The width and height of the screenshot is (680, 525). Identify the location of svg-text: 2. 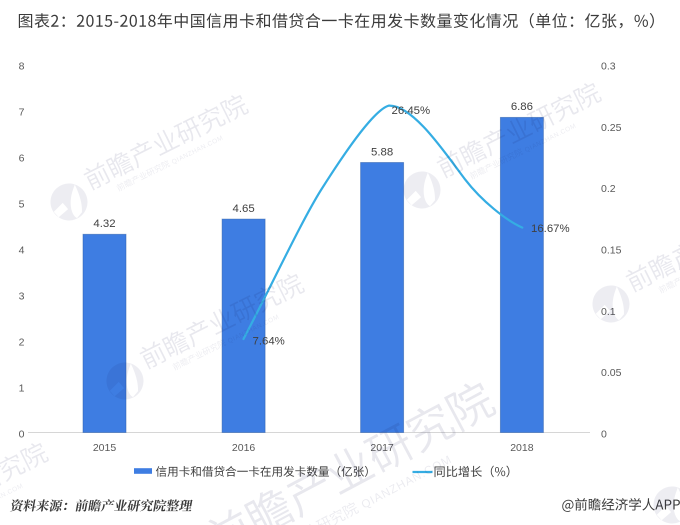
(22, 343).